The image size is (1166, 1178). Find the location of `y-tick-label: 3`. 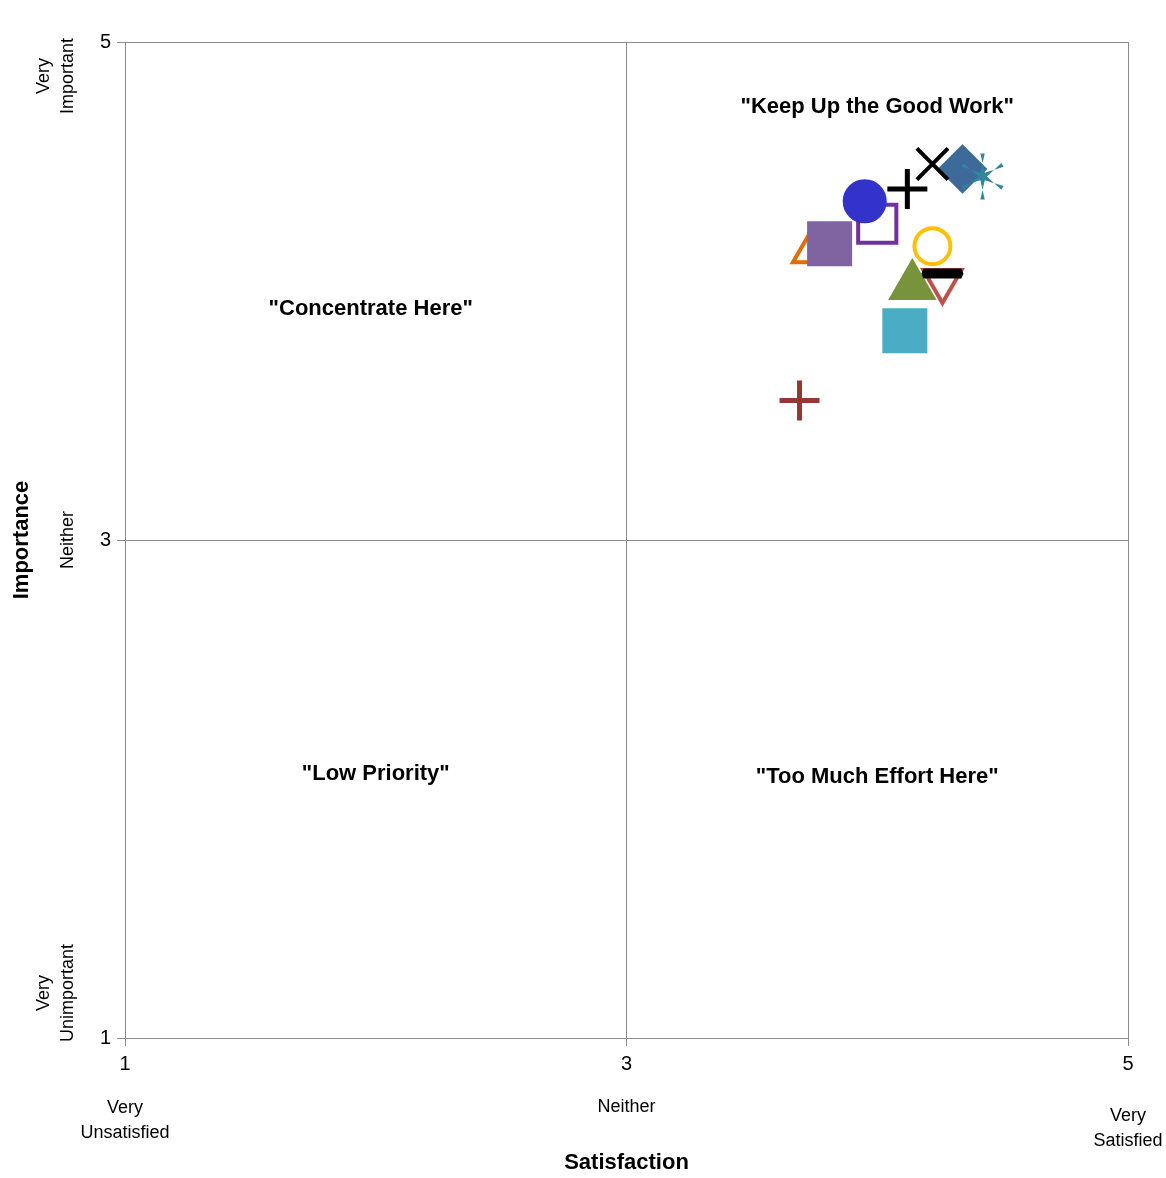

y-tick-label: 3 is located at coordinates (105, 538).